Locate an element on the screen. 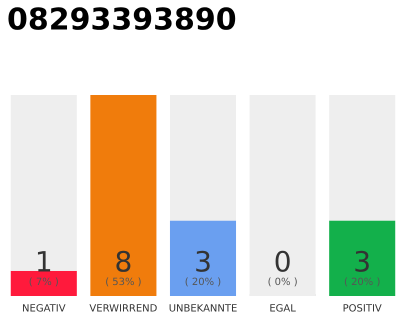 This screenshot has height=320, width=410. x-tick-label: POSITIV is located at coordinates (362, 309).